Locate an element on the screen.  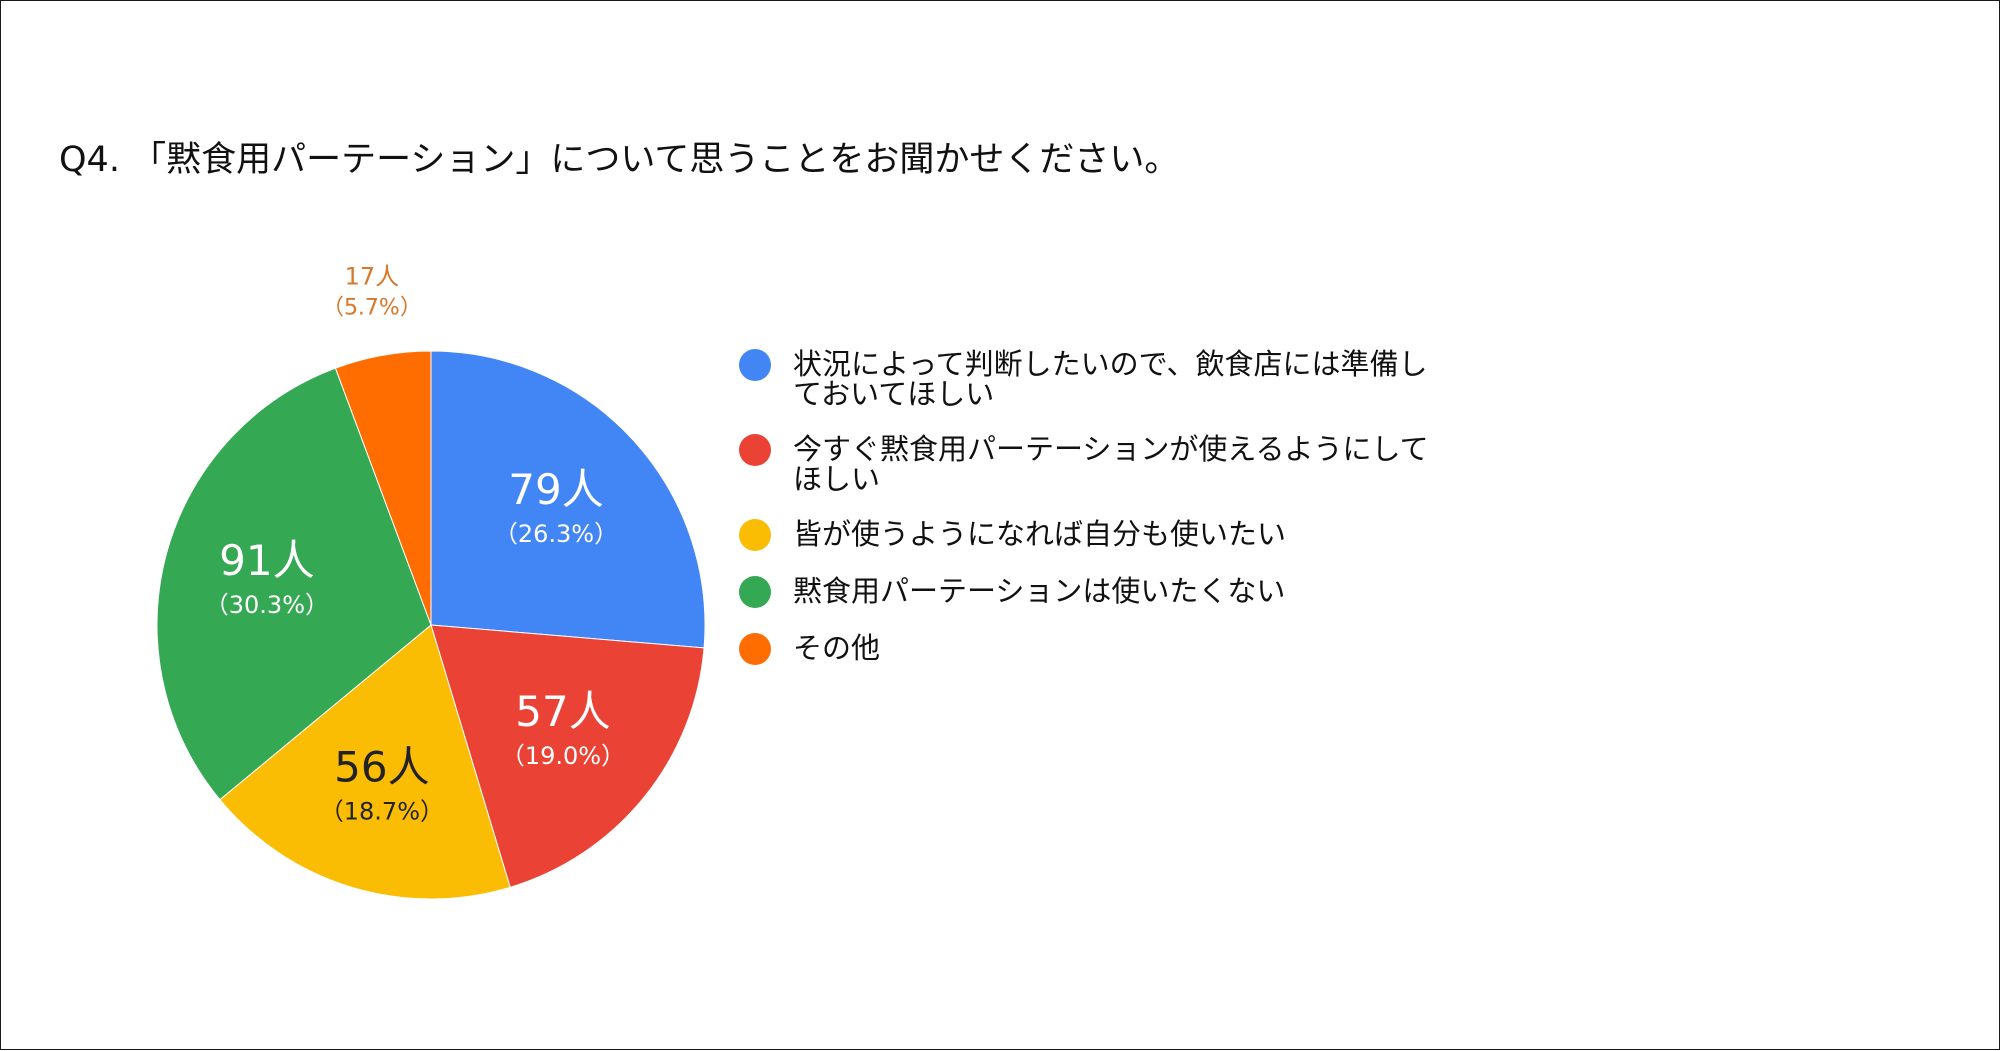
slice-value-label-1: 79人 is located at coordinates (555, 489).